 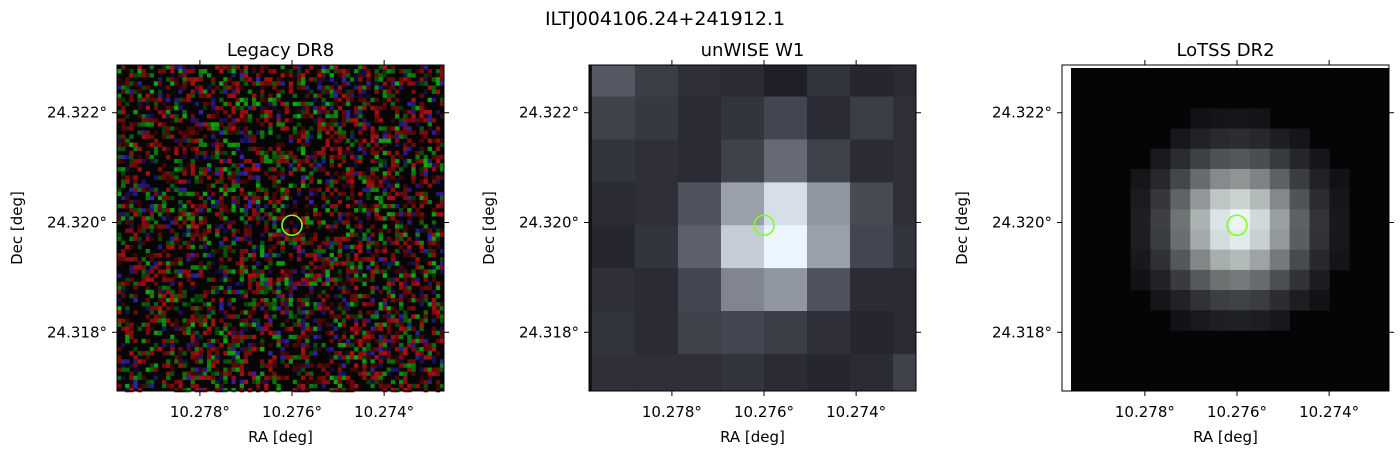 I want to click on y-tick-label: 24.320°, so click(x=1022, y=223).